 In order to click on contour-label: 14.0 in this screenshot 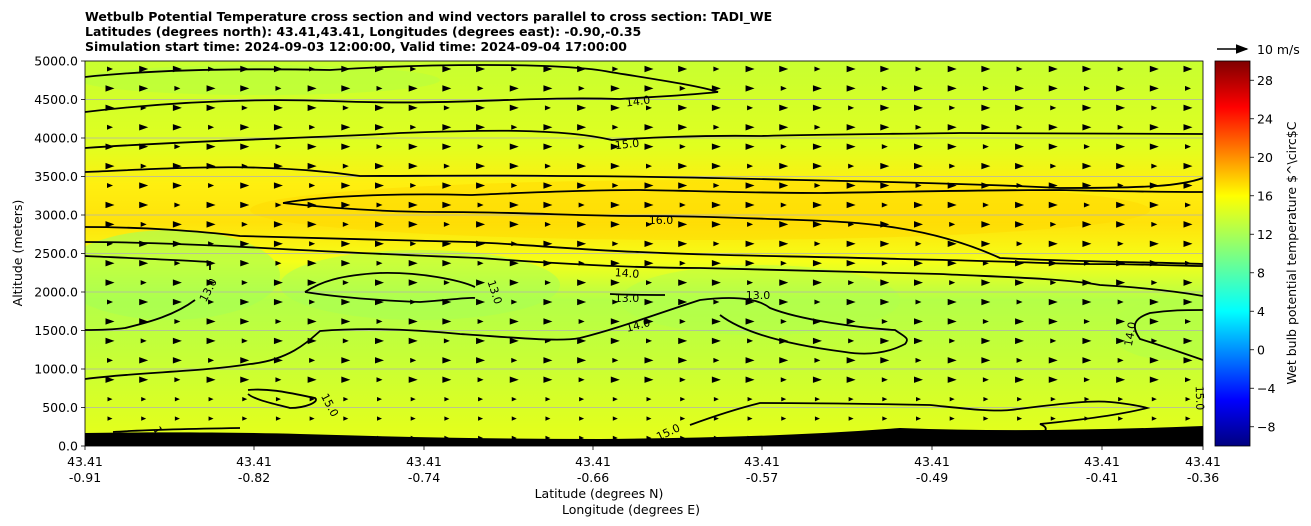, I will do `click(1130, 334)`.